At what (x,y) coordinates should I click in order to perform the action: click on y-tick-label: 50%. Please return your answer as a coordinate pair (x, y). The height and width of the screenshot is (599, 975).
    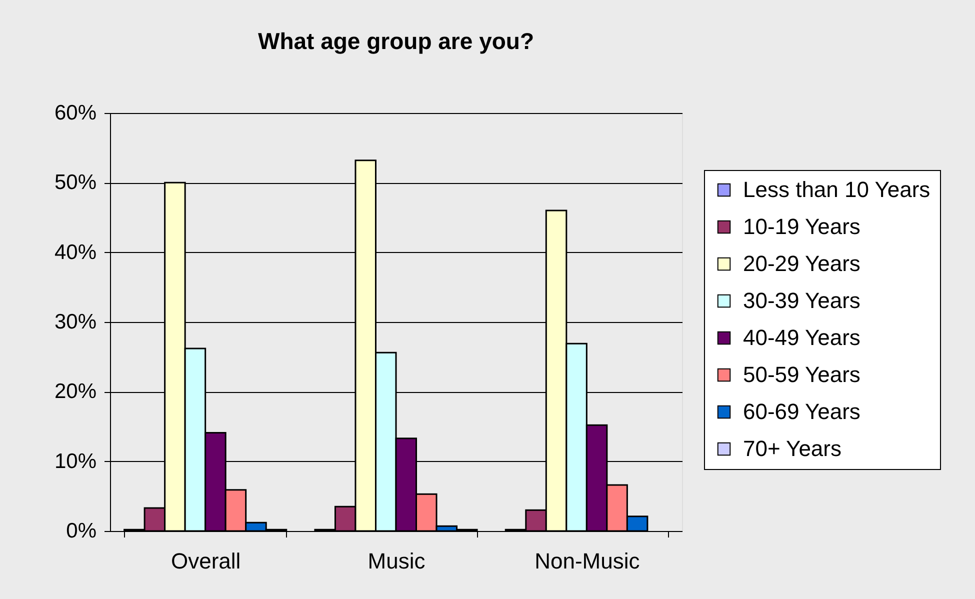
    Looking at the image, I should click on (75, 182).